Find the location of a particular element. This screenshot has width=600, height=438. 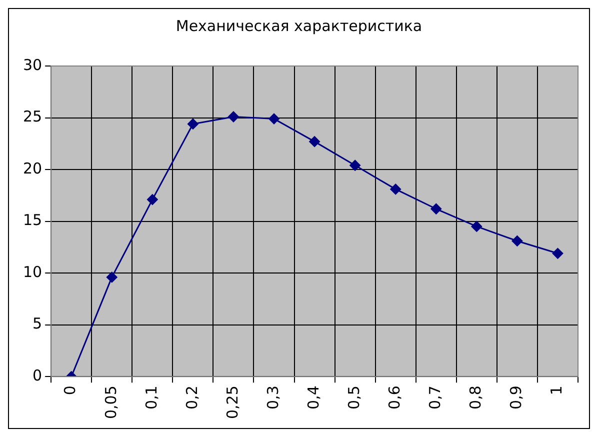

y-tick-label: 30 is located at coordinates (32, 65).